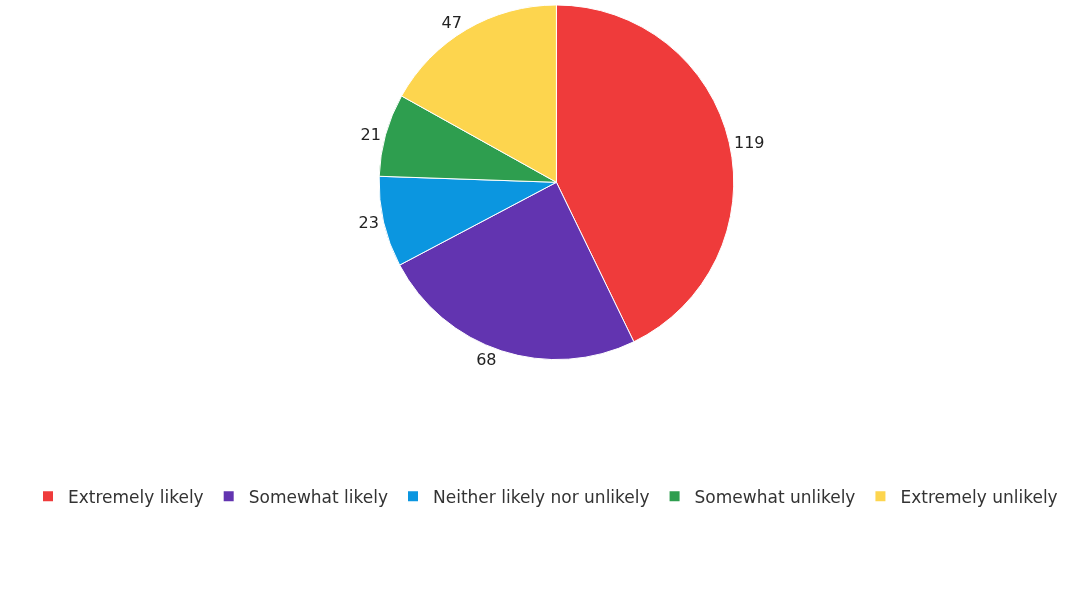 The width and height of the screenshot is (1091, 598). What do you see at coordinates (749, 142) in the screenshot?
I see `data-label: 119` at bounding box center [749, 142].